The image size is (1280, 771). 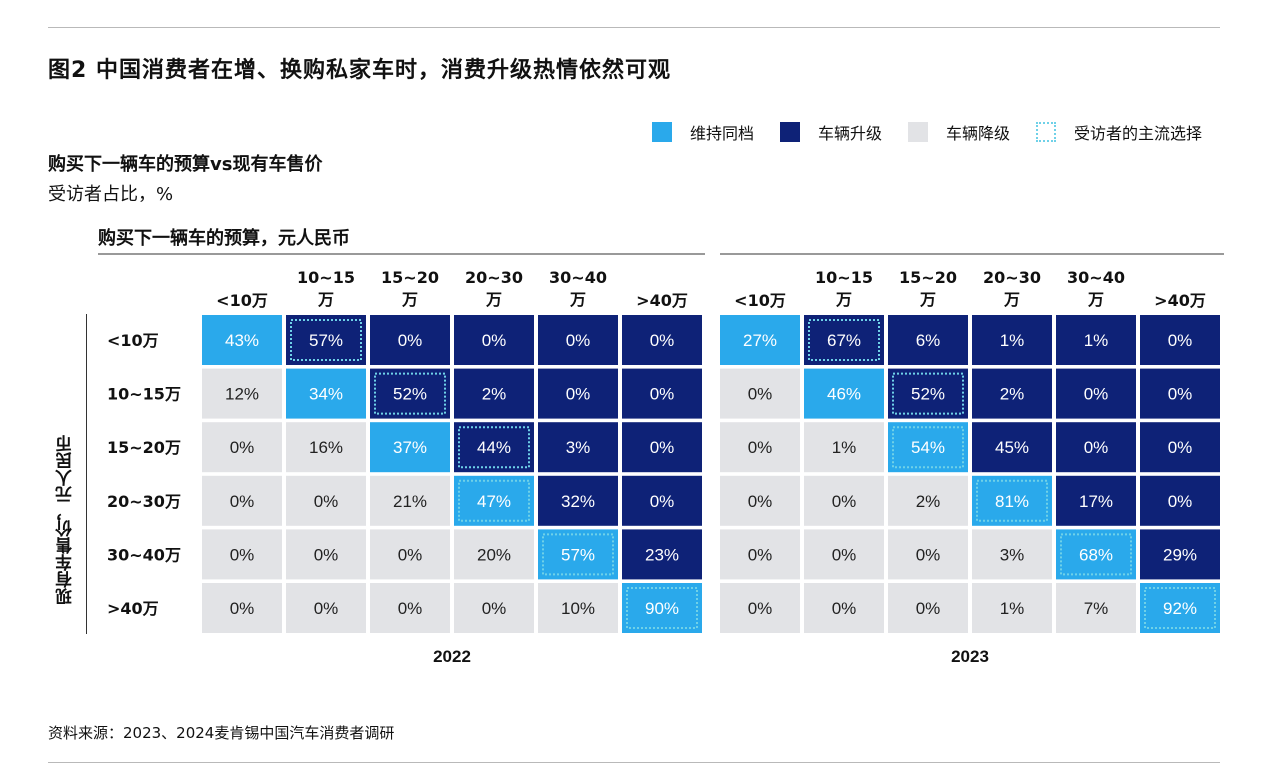 I want to click on column-label: 30~40, so click(x=1096, y=277).